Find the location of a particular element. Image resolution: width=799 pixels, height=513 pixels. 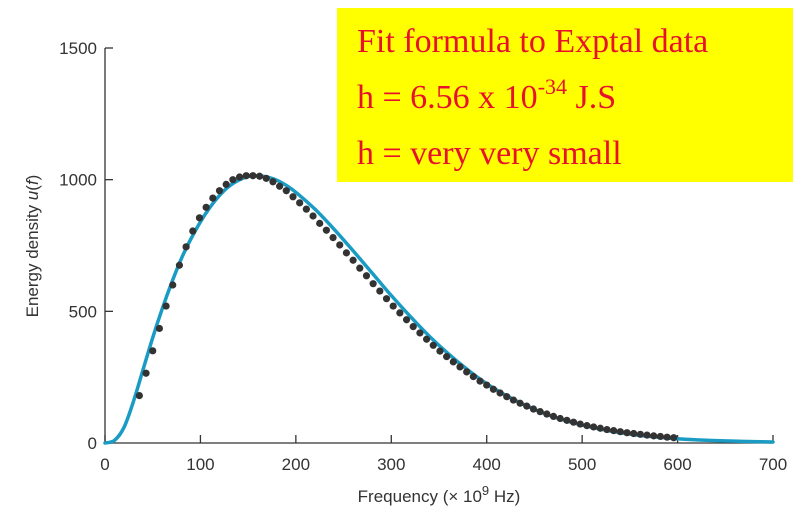

y-tick-label: 500 is located at coordinates (83, 311).